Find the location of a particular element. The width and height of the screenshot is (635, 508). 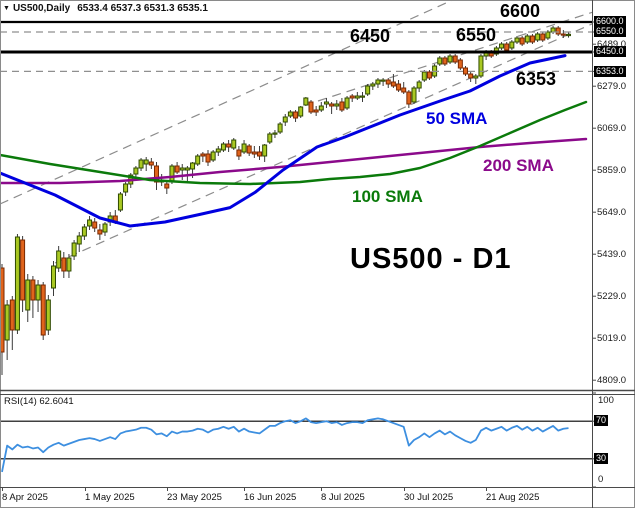

price-tick-label: 4809.0 is located at coordinates (612, 380).